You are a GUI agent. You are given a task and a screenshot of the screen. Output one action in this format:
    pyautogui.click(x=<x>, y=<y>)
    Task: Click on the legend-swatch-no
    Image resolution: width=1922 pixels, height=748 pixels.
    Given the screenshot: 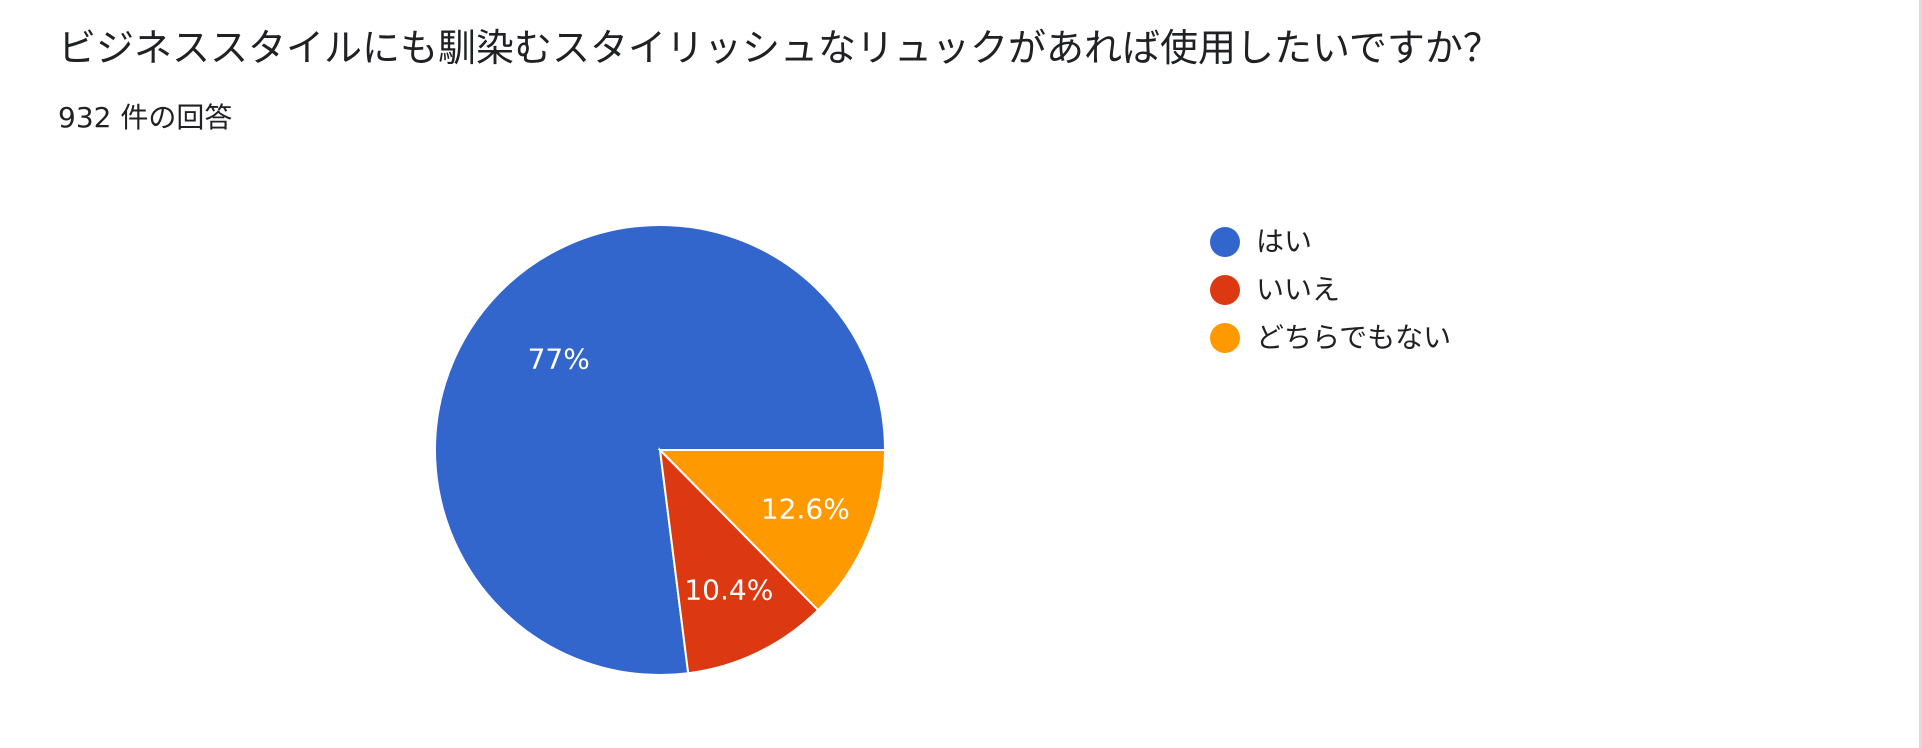 What is the action you would take?
    pyautogui.click(x=1225, y=290)
    